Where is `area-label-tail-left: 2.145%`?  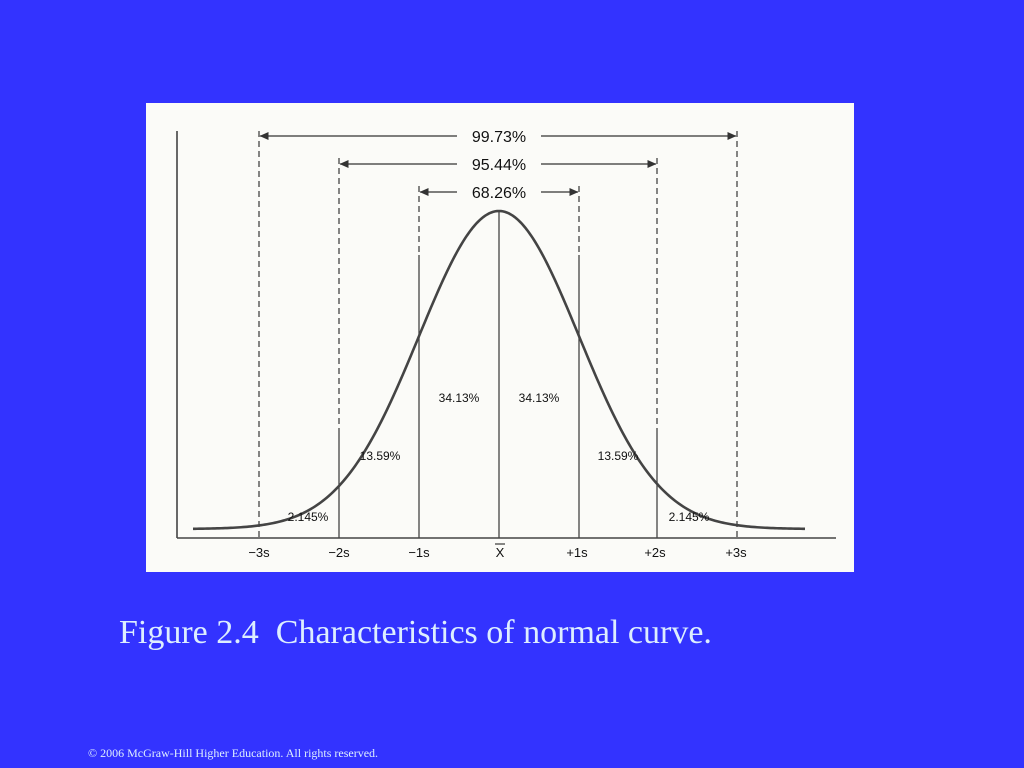 area-label-tail-left: 2.145% is located at coordinates (308, 517).